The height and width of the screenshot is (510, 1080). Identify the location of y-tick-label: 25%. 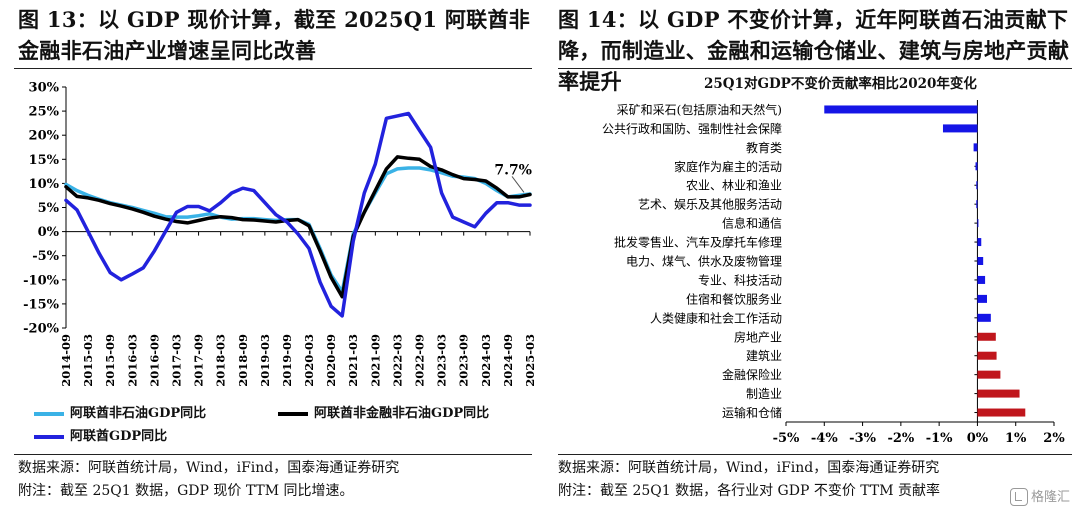
(44, 112).